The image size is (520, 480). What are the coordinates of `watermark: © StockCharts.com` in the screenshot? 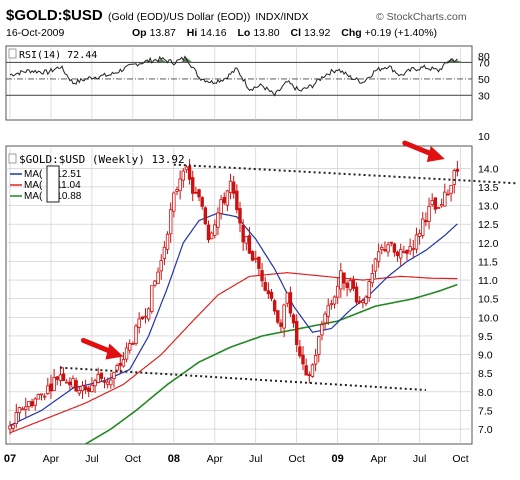 It's located at (421, 17).